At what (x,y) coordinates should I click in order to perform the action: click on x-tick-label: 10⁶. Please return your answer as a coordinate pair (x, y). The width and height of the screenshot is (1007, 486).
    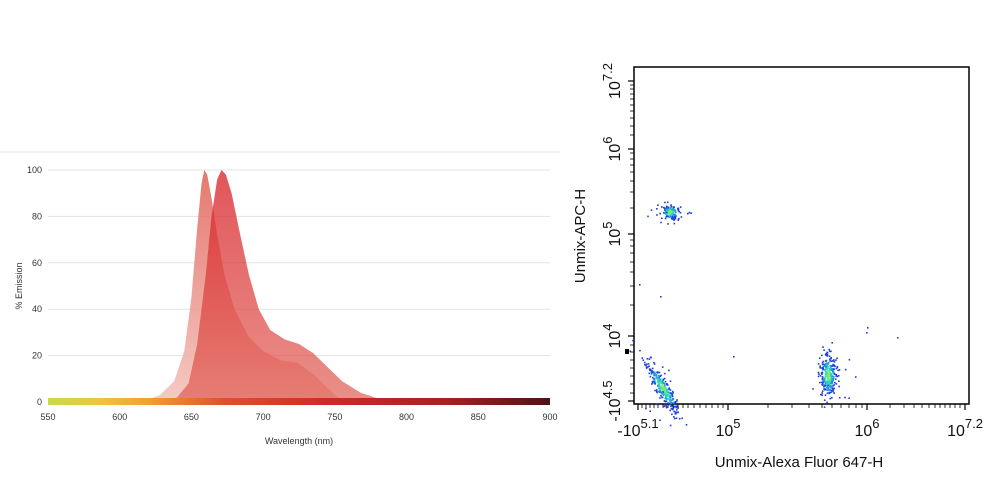
    Looking at the image, I should click on (866, 428).